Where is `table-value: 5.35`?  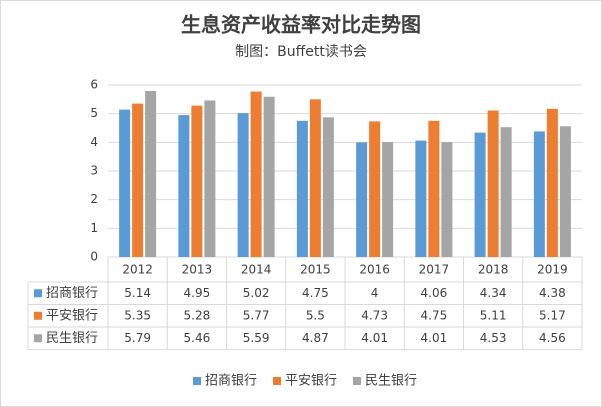 table-value: 5.35 is located at coordinates (137, 315).